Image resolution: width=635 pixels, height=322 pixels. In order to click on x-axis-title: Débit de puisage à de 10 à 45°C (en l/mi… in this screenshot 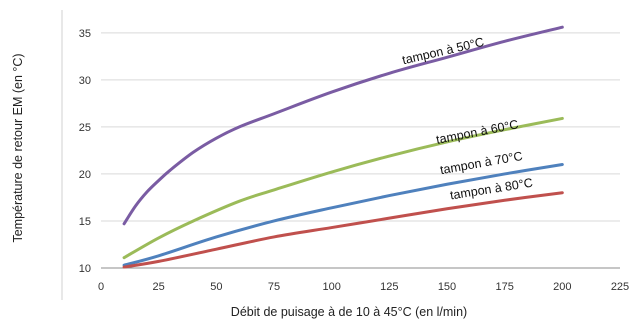, I will do `click(349, 312)`.